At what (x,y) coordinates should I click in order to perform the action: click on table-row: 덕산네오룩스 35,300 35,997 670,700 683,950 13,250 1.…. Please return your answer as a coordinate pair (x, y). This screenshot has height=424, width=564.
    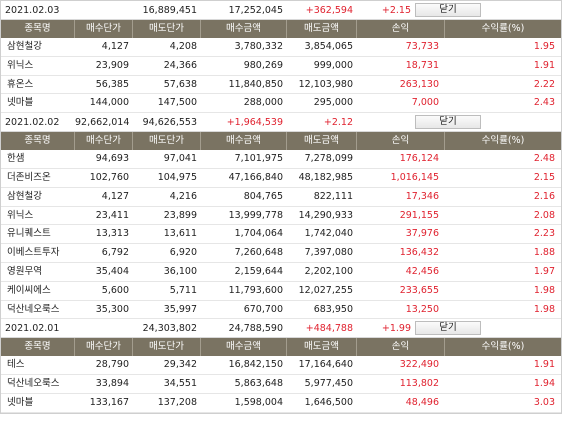
    Looking at the image, I should click on (281, 310).